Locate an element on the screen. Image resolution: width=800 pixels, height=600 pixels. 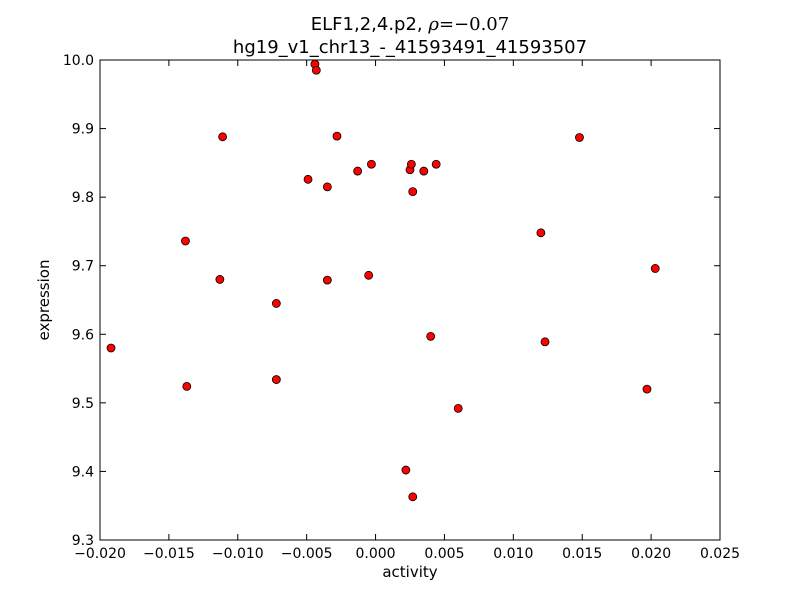
x-tick-label: −0.020 is located at coordinates (100, 554).